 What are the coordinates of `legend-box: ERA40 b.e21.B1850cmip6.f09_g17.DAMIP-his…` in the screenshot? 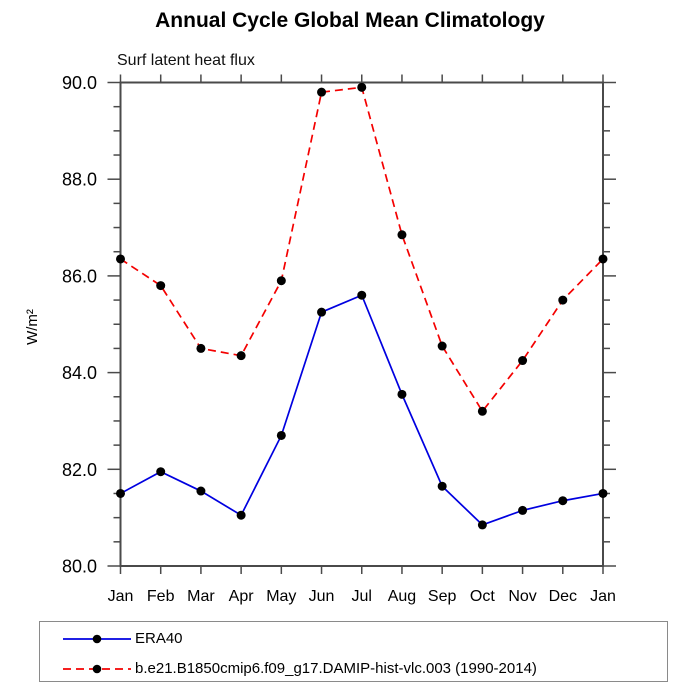 It's located at (353, 651).